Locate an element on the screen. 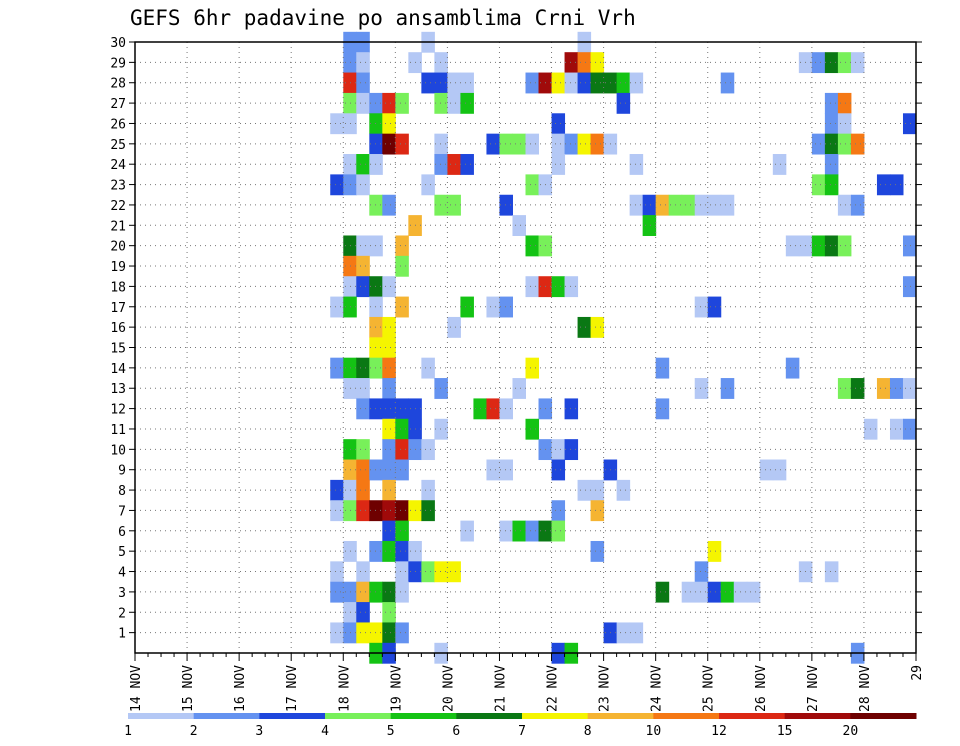 Image resolution: width=960 pixels, height=746 pixels. color-legend: 1 2 3 4 5 6 7 8 10 12 15 20 is located at coordinates (520, 726).